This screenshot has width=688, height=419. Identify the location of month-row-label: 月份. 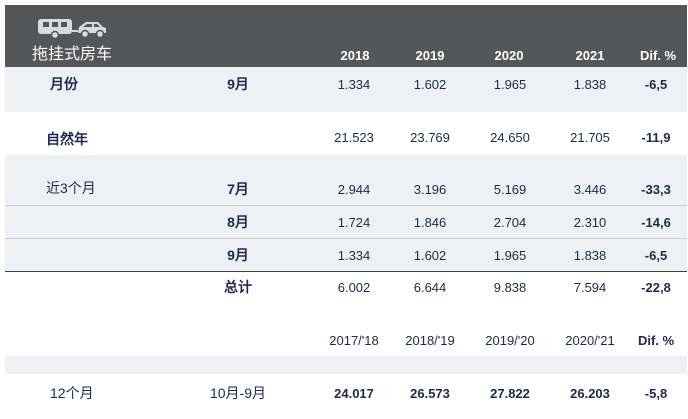
(64, 84).